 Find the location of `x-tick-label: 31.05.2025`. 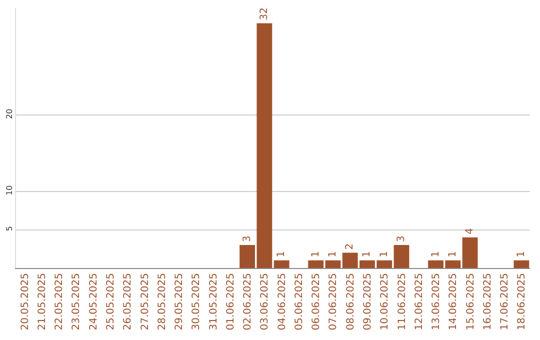

x-tick-label: 31.05.2025 is located at coordinates (214, 301).